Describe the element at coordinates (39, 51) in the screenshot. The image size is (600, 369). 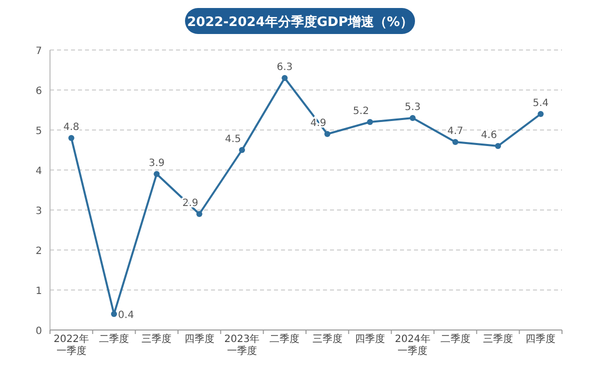
I see `y-tick-label: 7` at that location.